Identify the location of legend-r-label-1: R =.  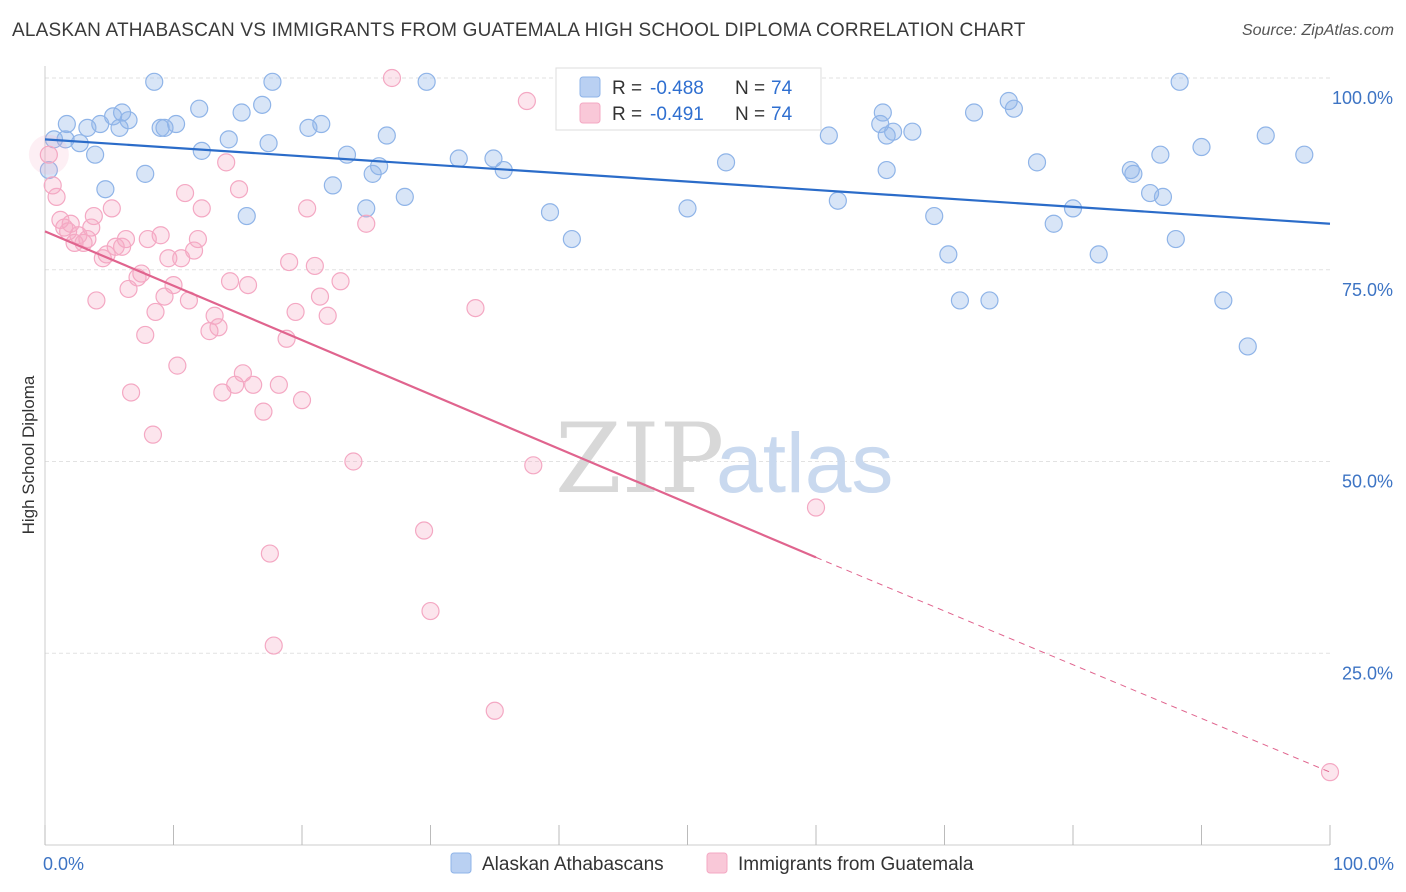
(627, 88).